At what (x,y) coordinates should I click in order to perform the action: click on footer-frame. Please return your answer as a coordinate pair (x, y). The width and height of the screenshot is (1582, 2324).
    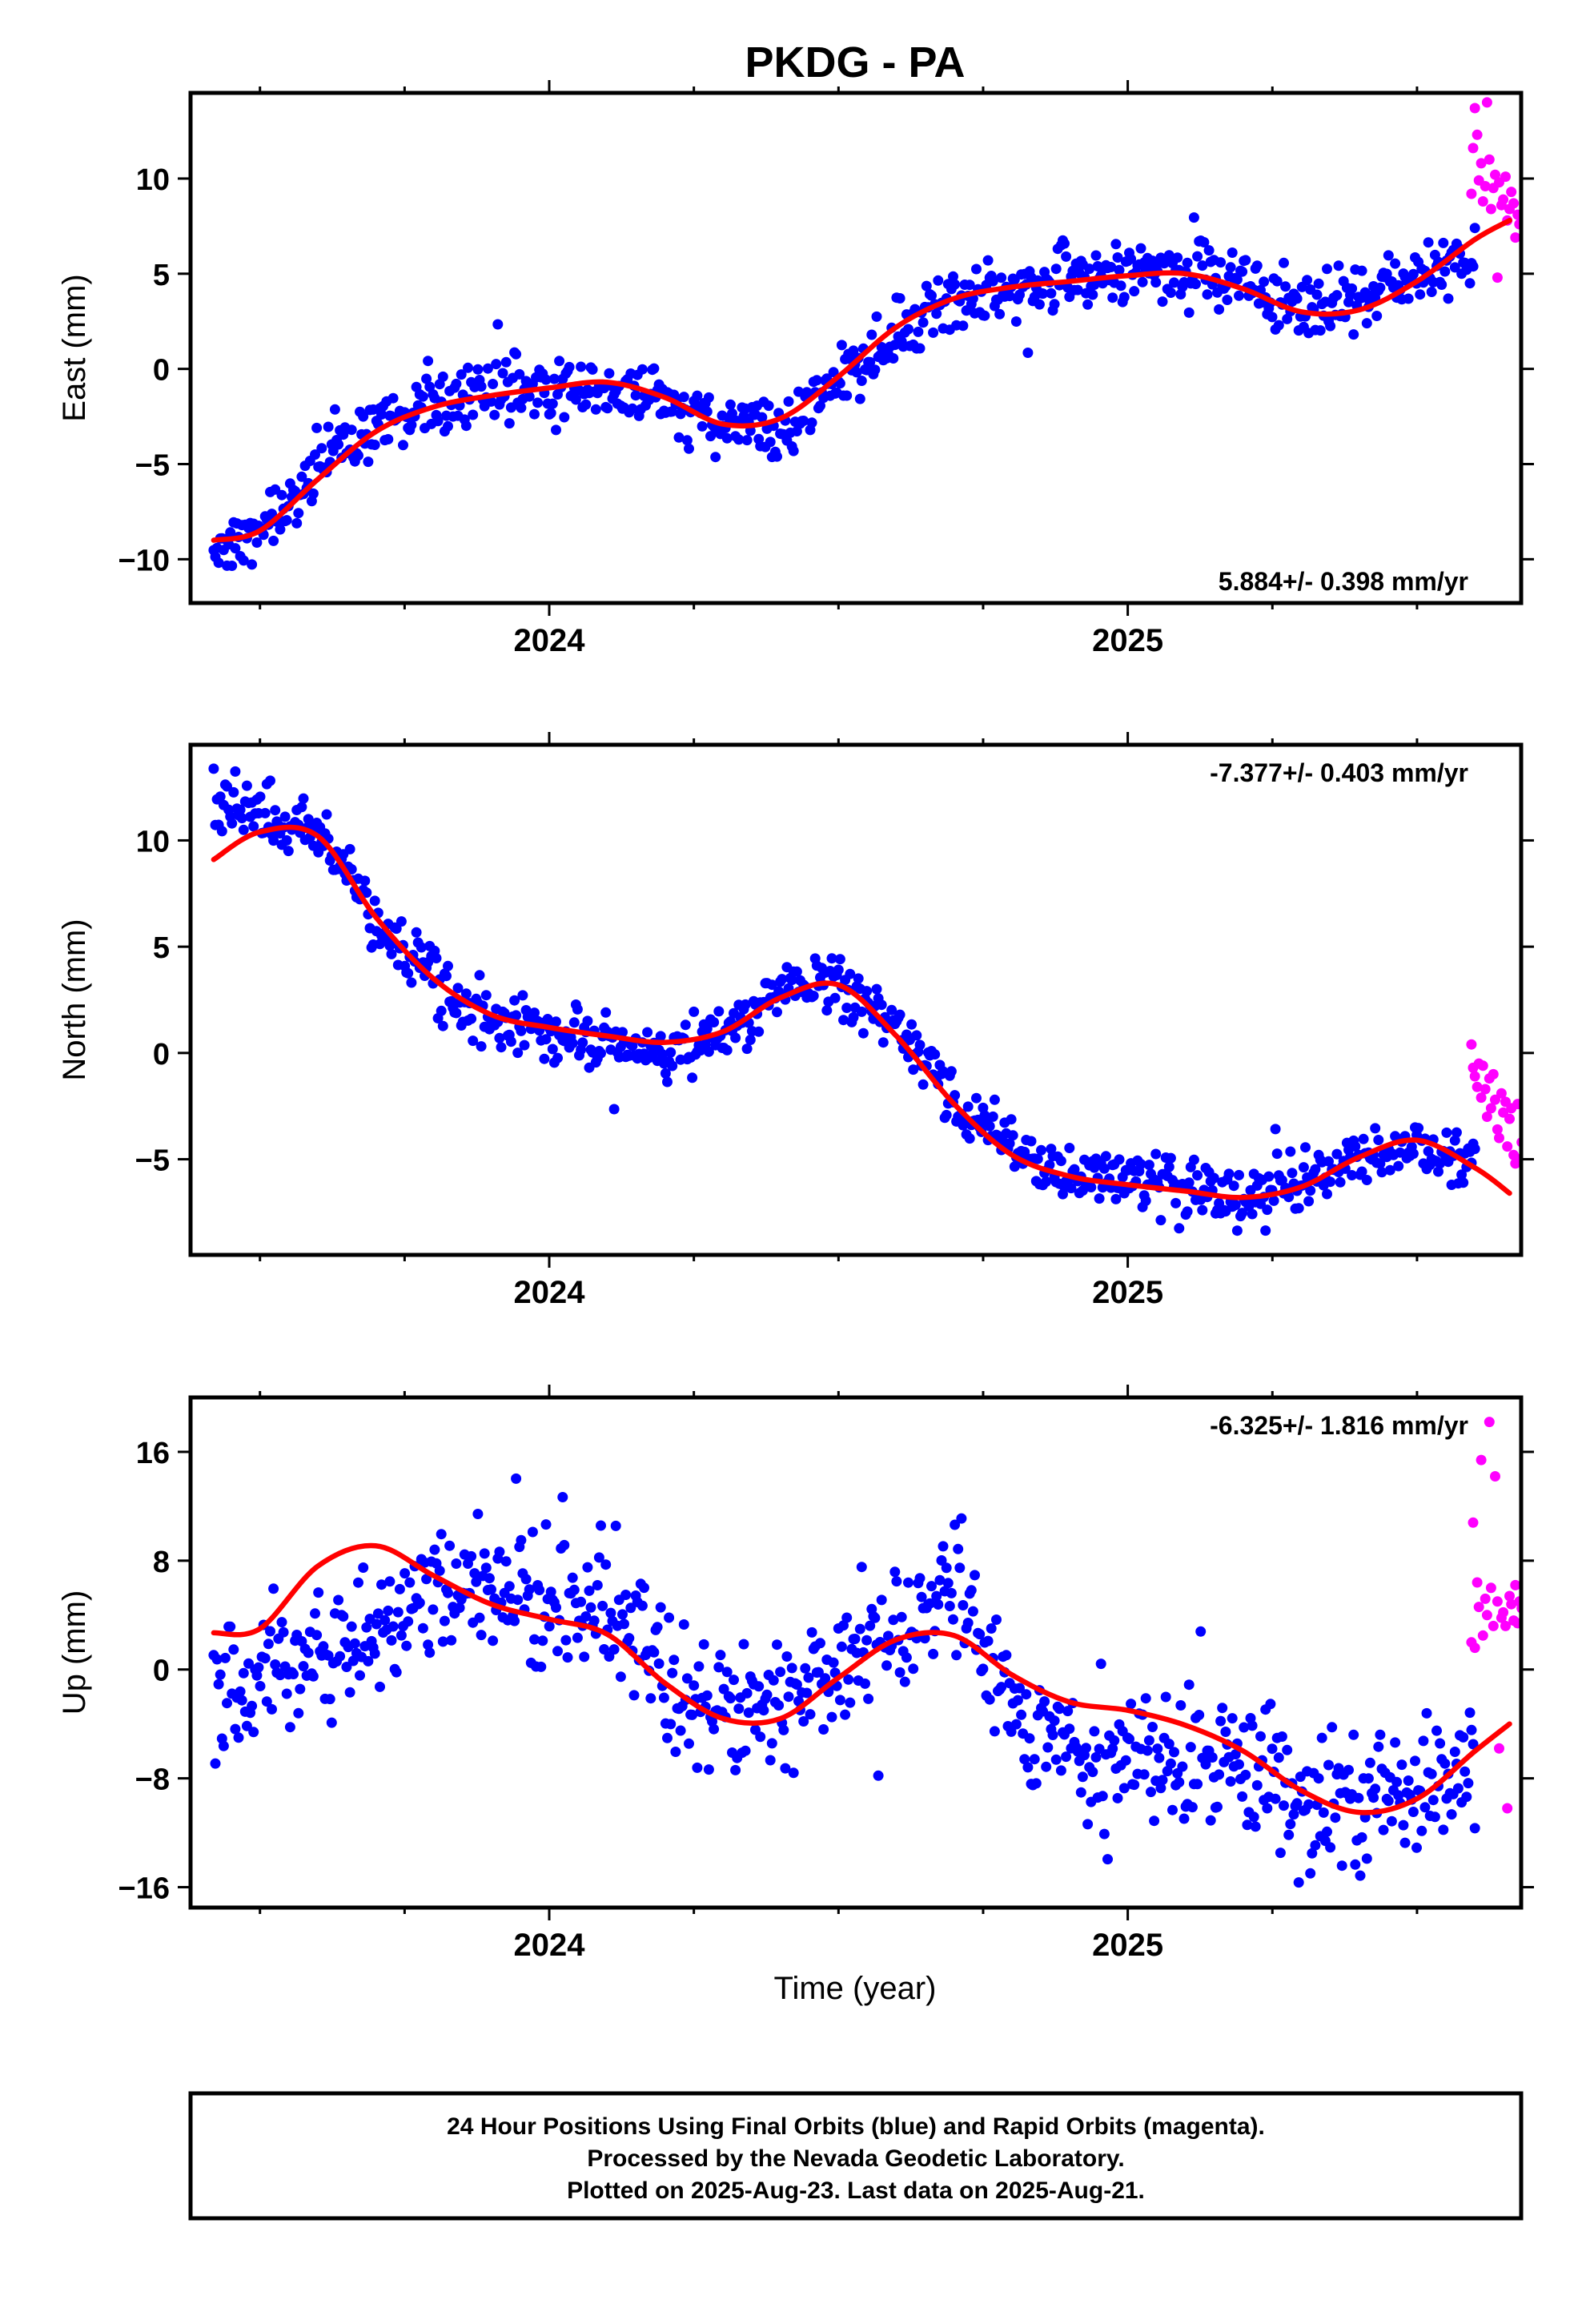
    Looking at the image, I should click on (856, 2156).